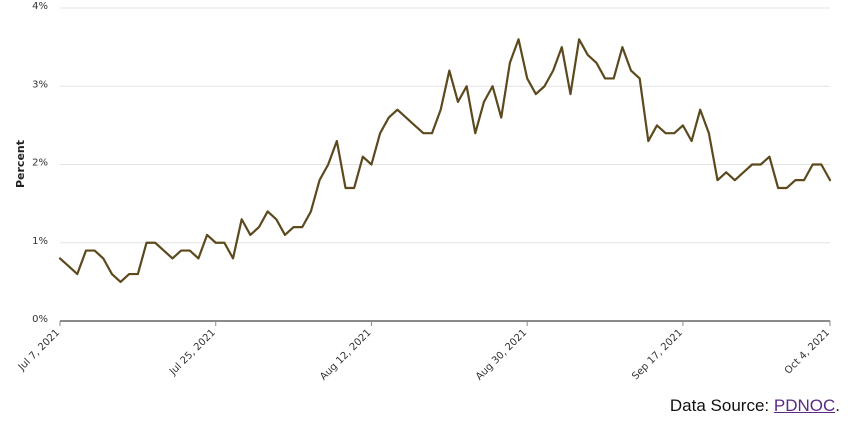  Describe the element at coordinates (345, 354) in the screenshot. I see `x-tick-label: Aug 12, 2021` at that location.